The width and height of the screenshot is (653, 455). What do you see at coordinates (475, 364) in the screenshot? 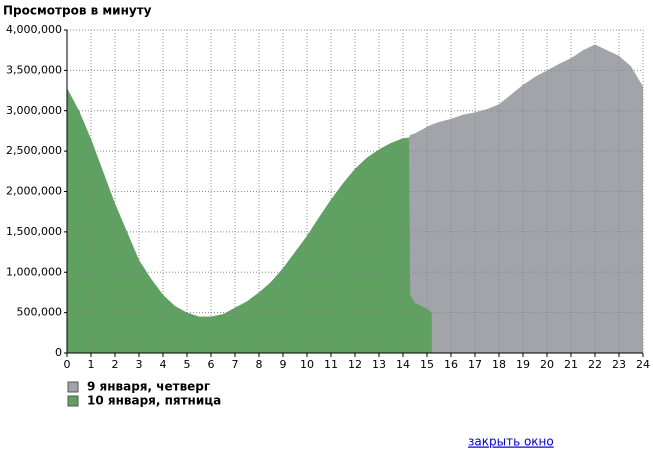
I see `x-tick-label: 17` at bounding box center [475, 364].